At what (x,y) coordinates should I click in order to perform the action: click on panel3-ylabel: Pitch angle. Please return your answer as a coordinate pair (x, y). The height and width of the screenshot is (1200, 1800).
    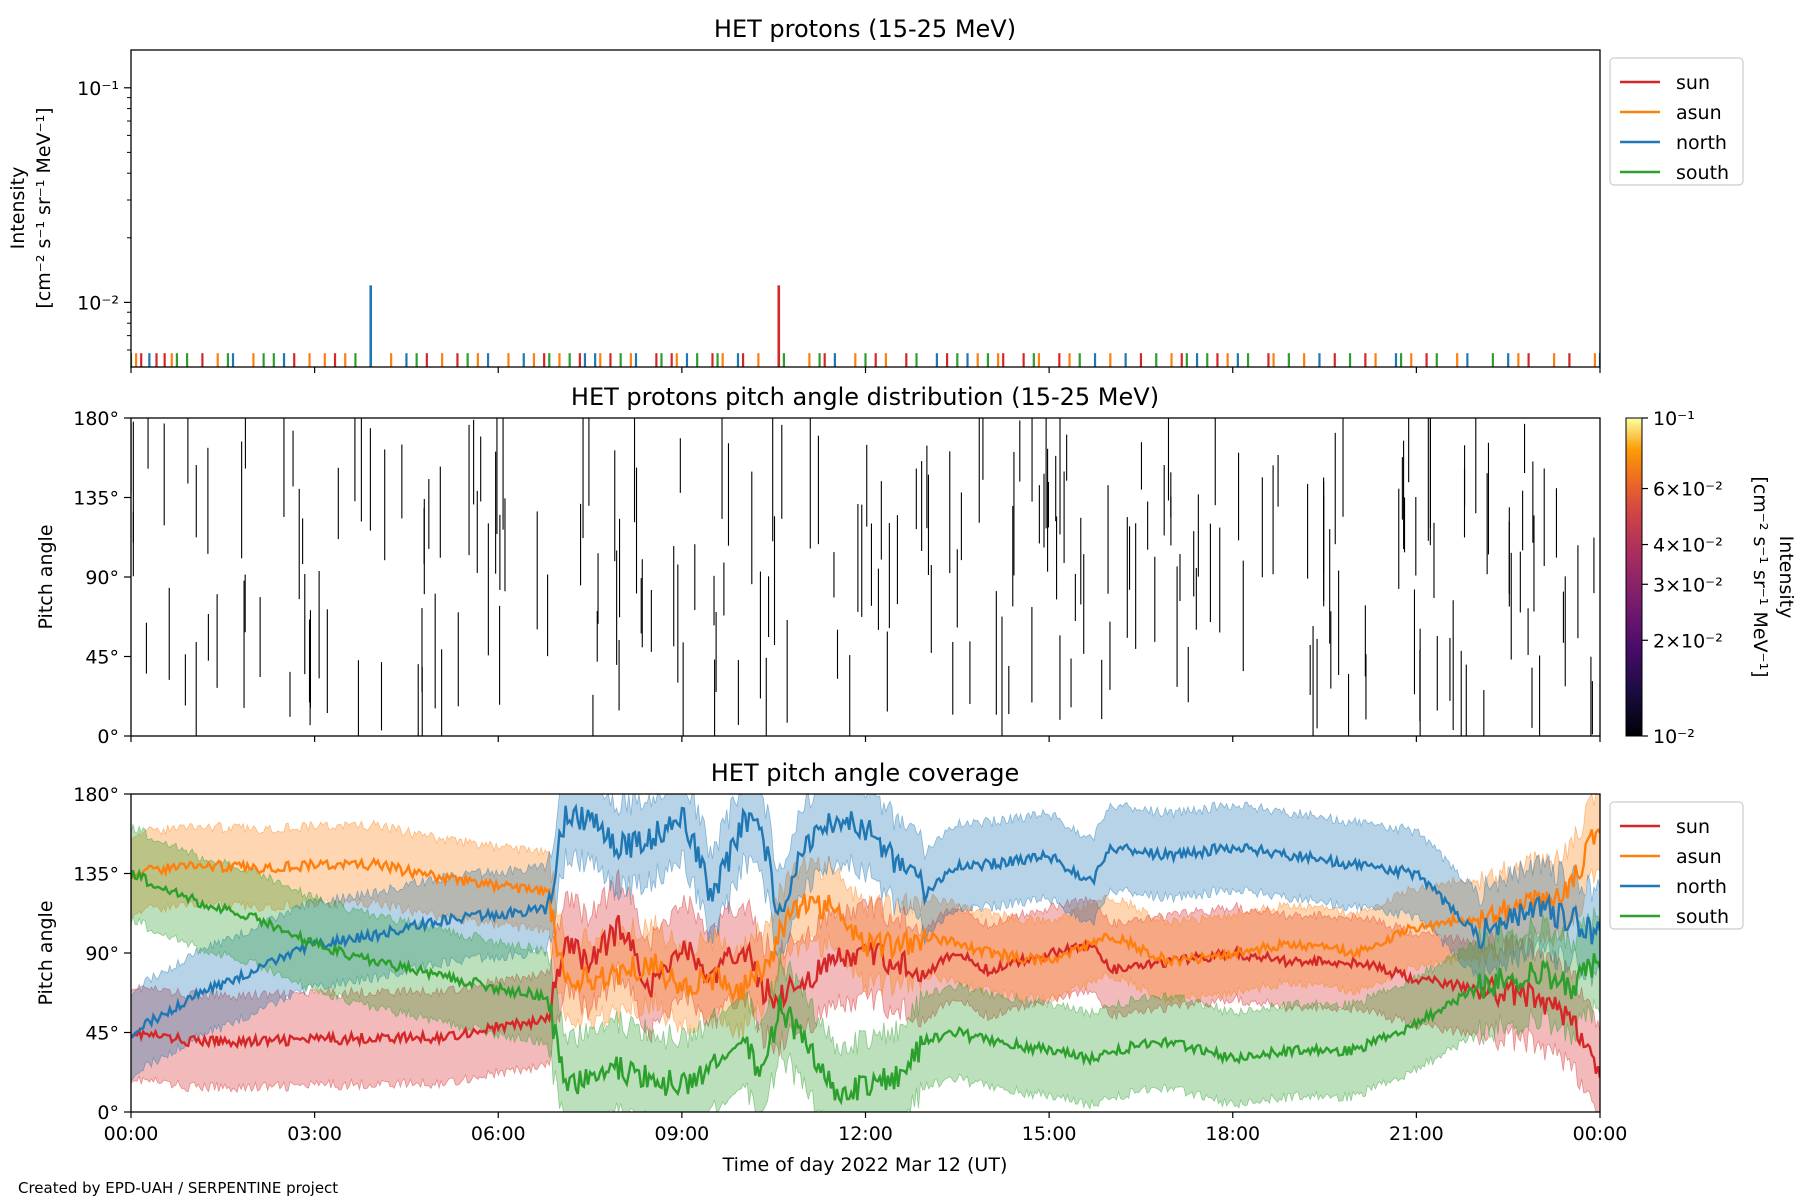
    Looking at the image, I should click on (46, 952).